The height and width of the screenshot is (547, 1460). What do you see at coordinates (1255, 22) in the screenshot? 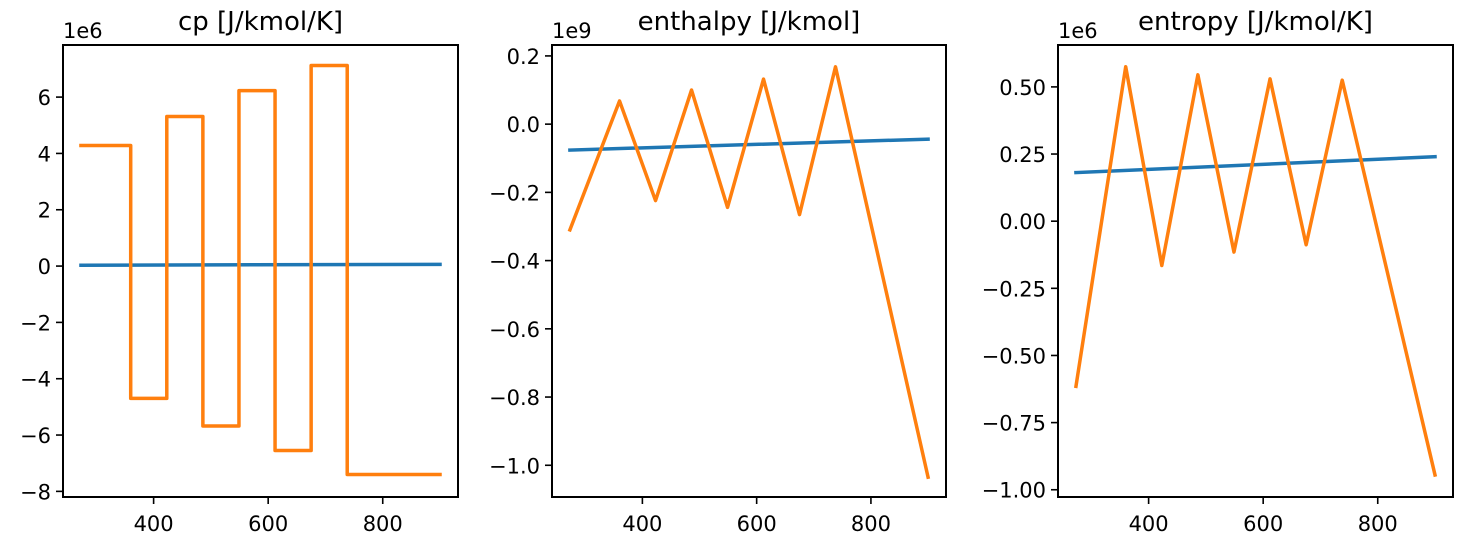
I see `chart-title: entropy [J/kmol/K]` at bounding box center [1255, 22].